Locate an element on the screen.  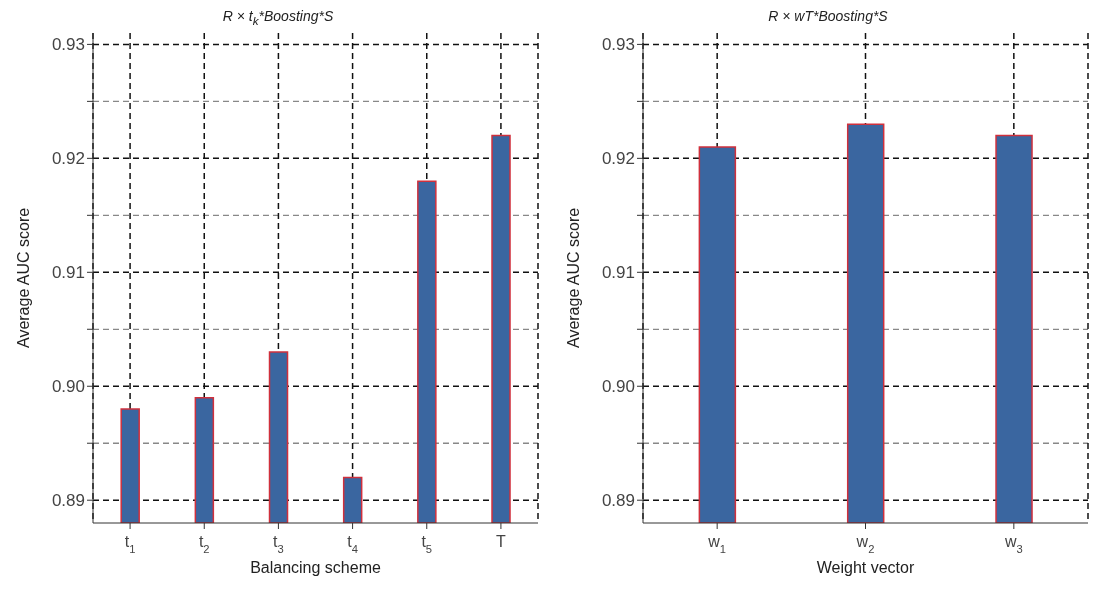
x-tick-label: w$_{3}$ is located at coordinates (1013, 544).